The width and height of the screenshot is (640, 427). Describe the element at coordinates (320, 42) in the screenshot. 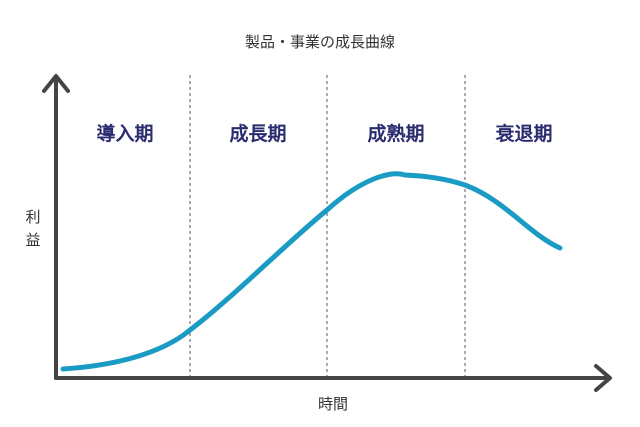

I see `diagram-title: 製品・事業の成長曲線` at that location.